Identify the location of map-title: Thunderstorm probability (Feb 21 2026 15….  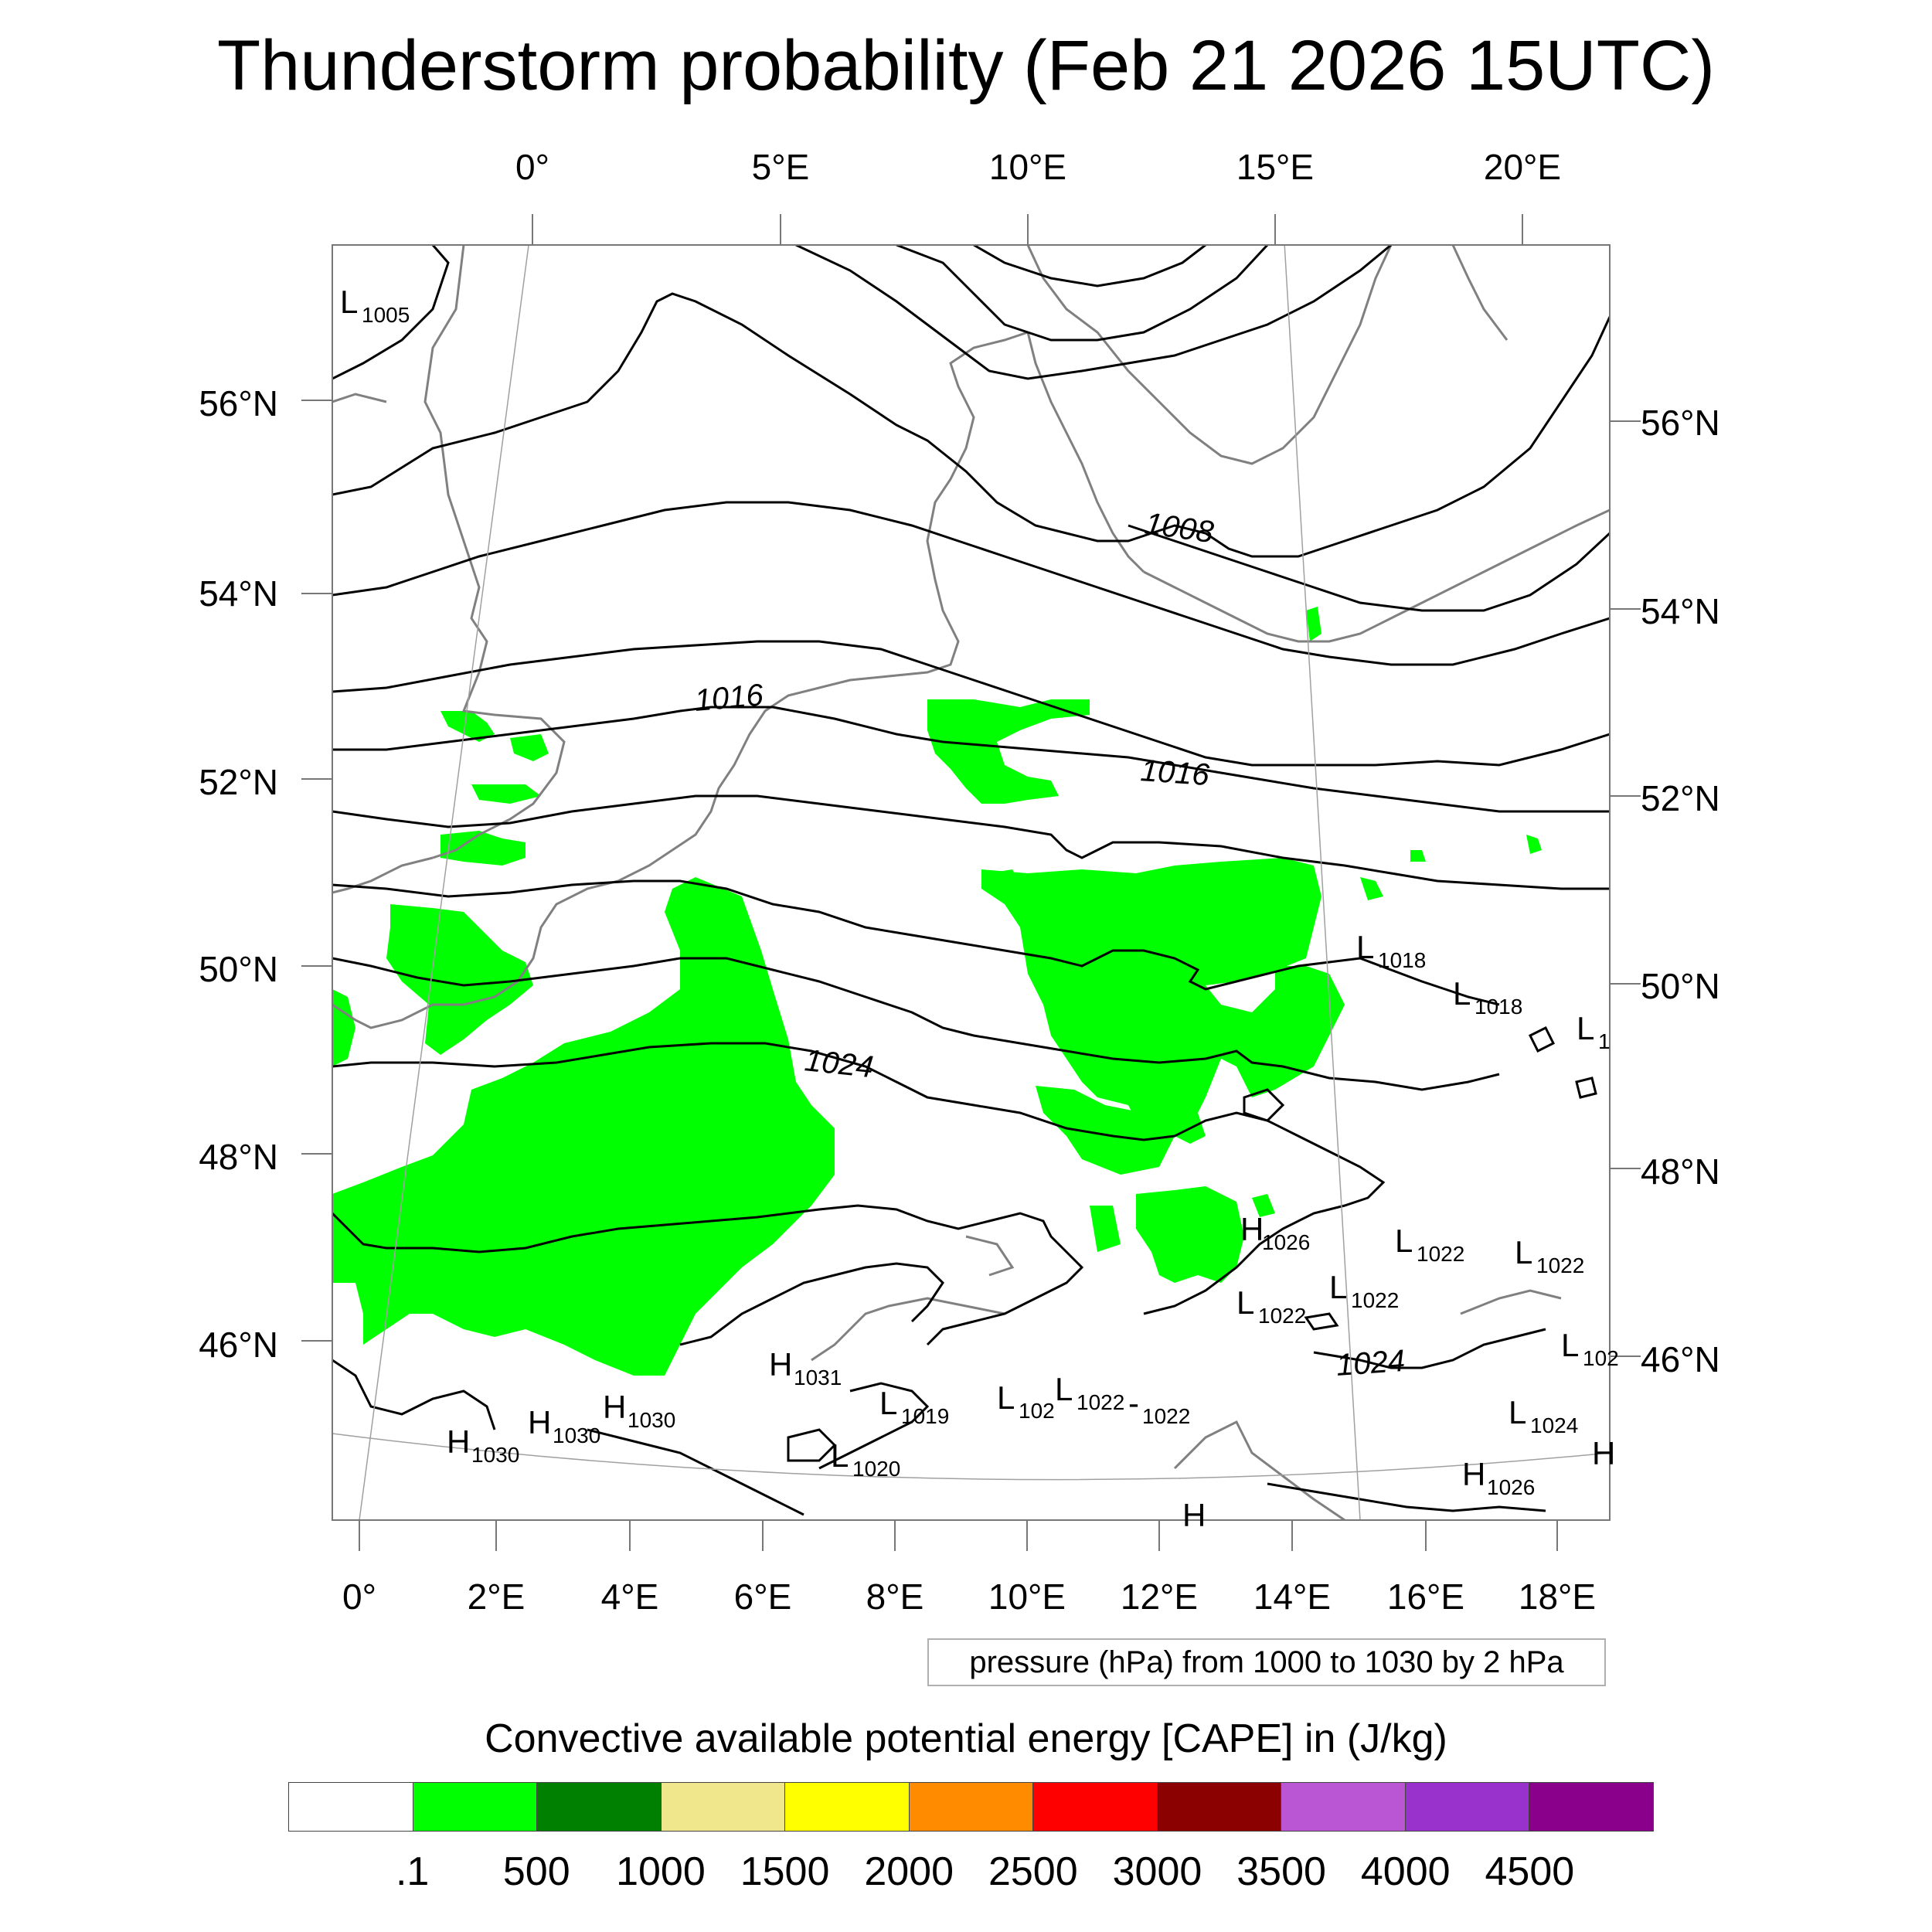
(966, 66).